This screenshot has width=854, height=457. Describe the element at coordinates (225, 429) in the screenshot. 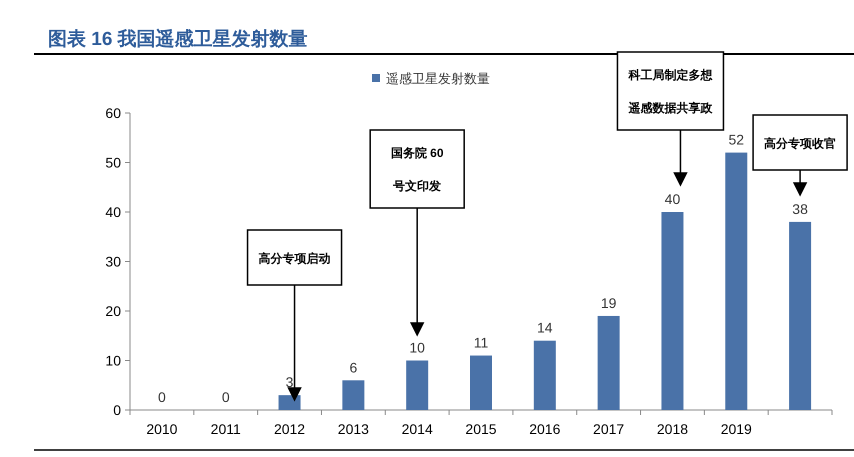

I see `x-tick-label: 2011` at that location.